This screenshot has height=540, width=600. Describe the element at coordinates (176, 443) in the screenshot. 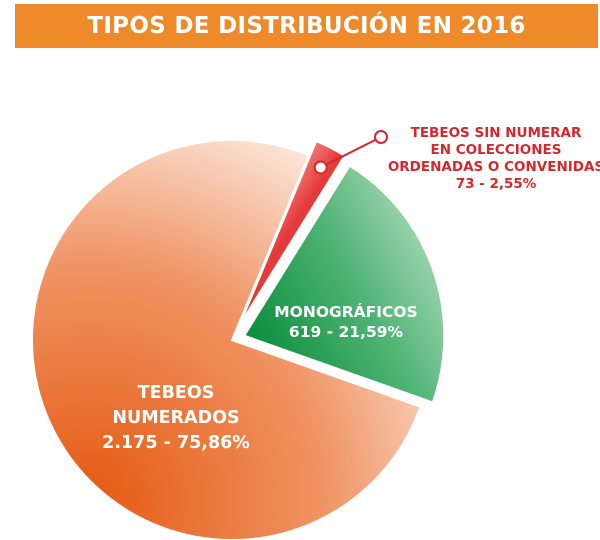

I see `label-numerados-line-3: 2.175 - 75,86%` at that location.